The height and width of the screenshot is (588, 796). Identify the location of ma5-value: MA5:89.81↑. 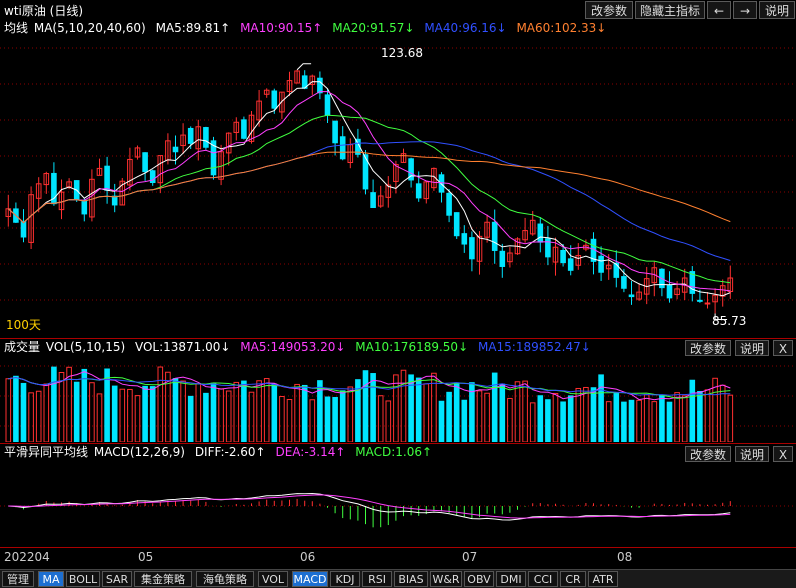
(193, 28).